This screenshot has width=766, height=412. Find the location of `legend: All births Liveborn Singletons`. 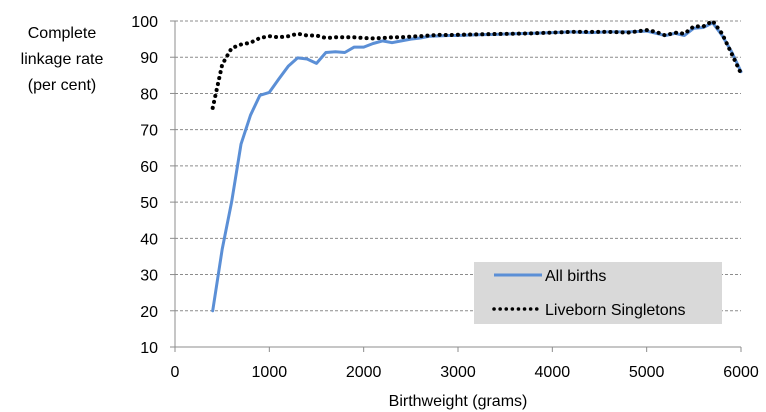

legend: All births Liveborn Singletons is located at coordinates (598, 293).